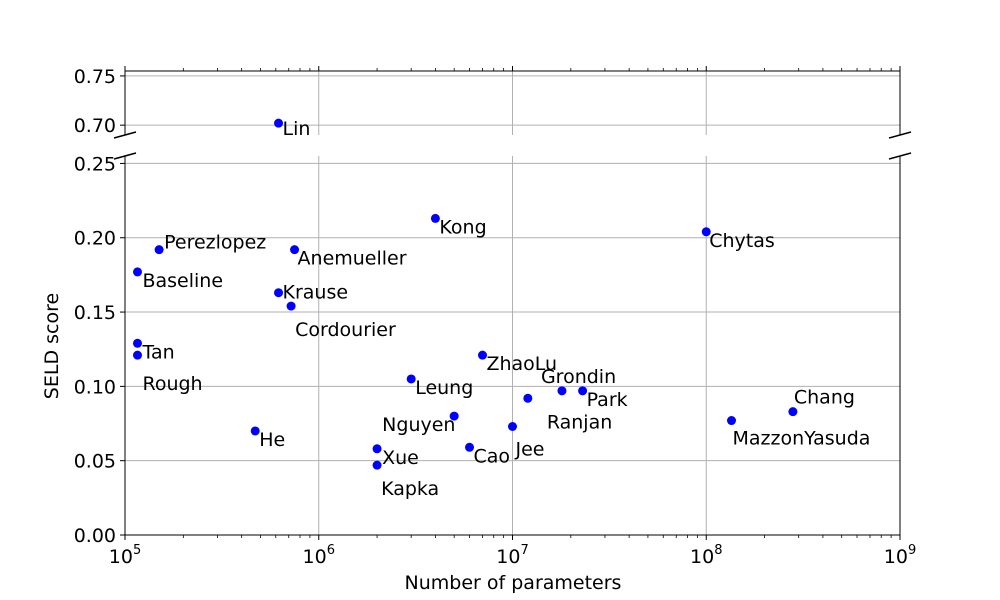 The image size is (1000, 600). Describe the element at coordinates (215, 243) in the screenshot. I see `point-label: Perezlopez` at that location.